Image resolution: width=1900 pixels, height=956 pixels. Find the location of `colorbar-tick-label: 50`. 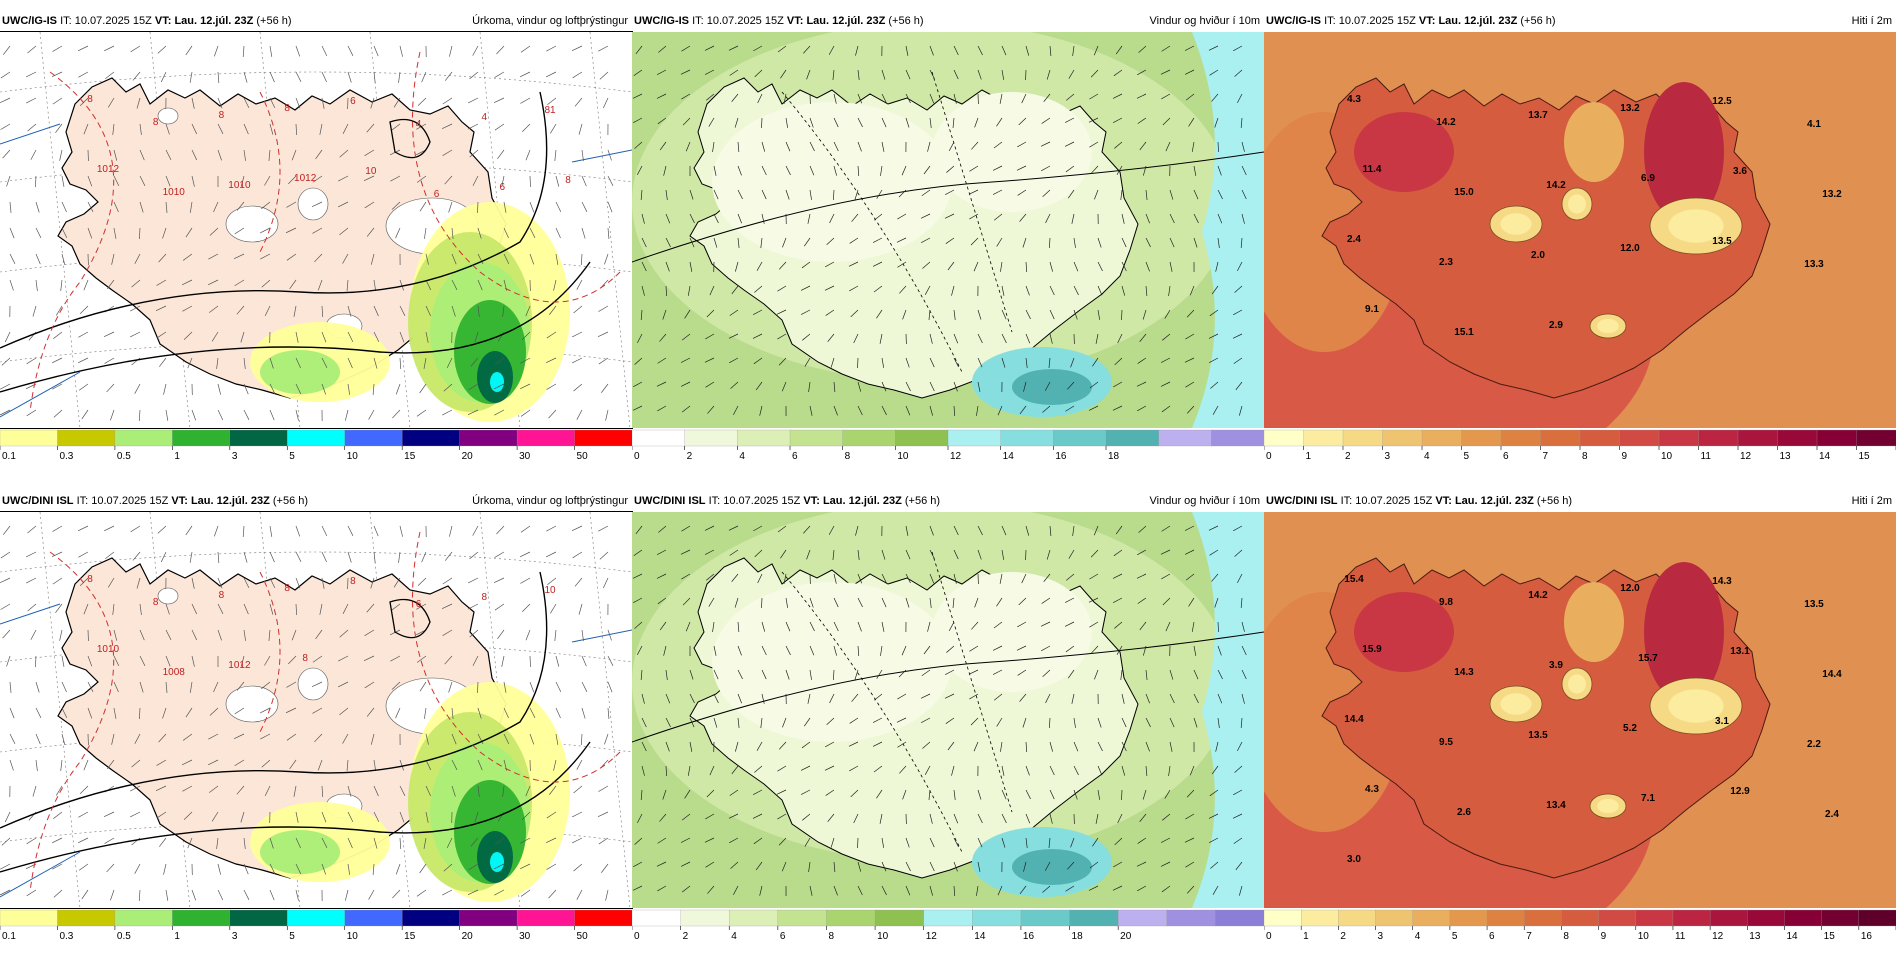

colorbar-tick-label: 50 is located at coordinates (583, 456).